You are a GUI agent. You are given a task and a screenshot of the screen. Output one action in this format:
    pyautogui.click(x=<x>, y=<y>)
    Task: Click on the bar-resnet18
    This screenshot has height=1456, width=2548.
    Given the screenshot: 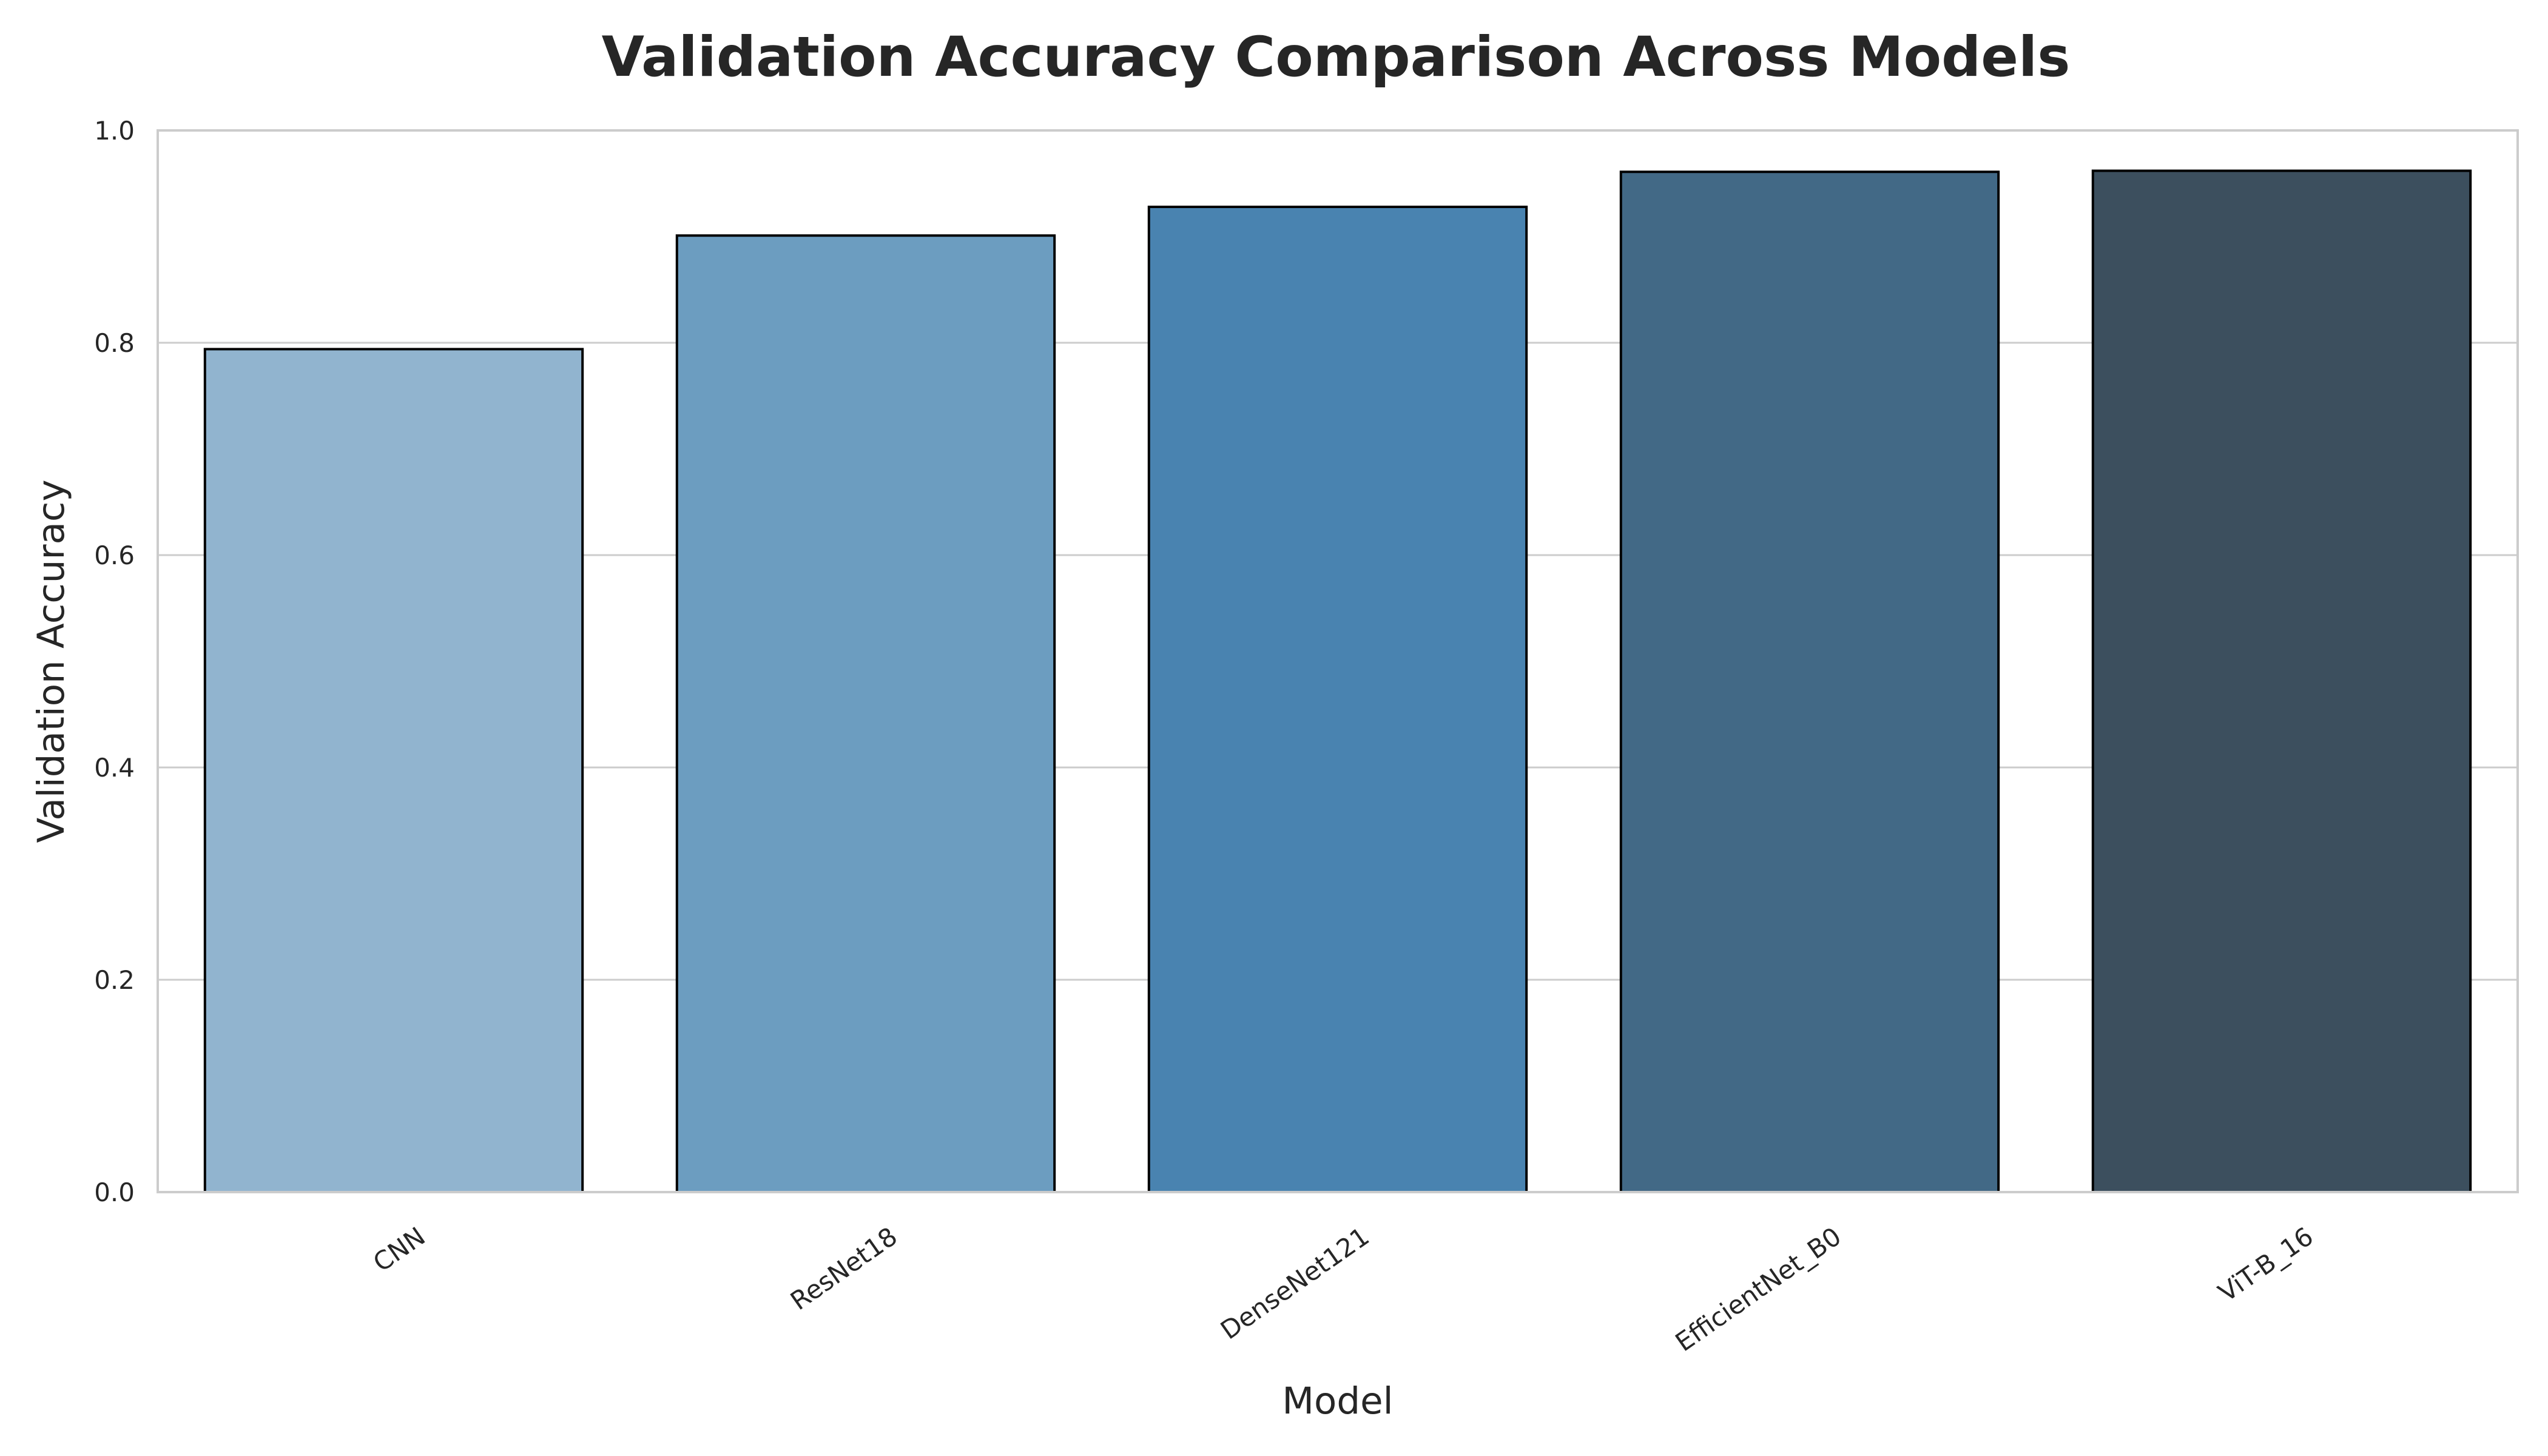 What is the action you would take?
    pyautogui.click(x=865, y=713)
    